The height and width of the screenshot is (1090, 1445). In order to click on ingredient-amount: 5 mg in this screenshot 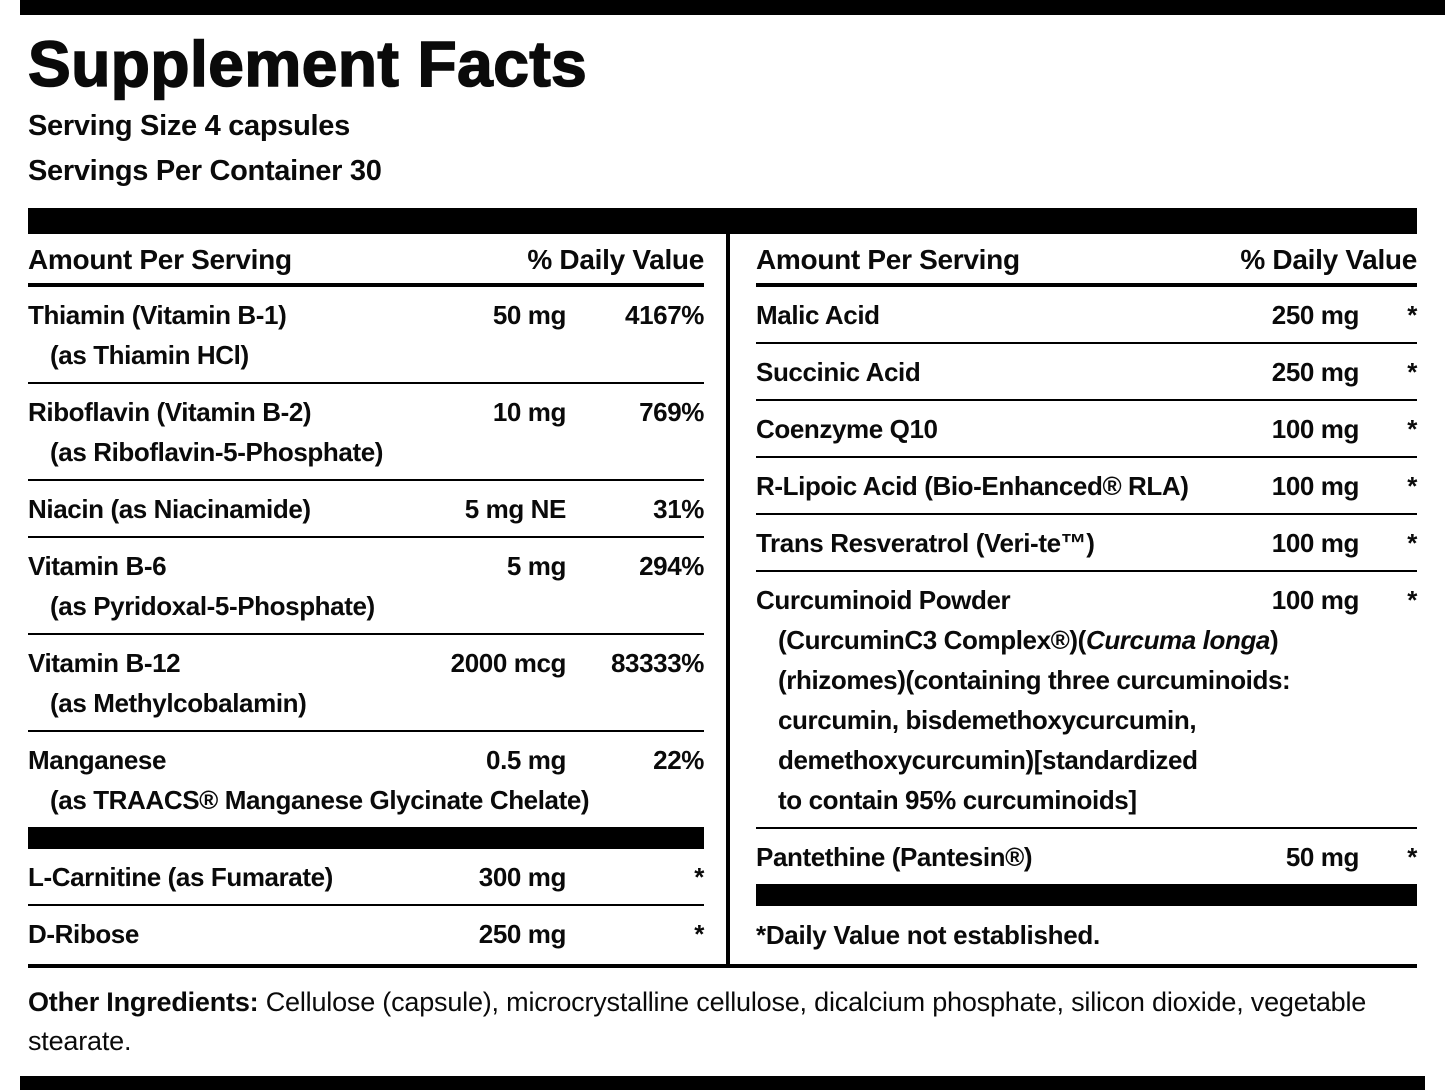, I will do `click(536, 566)`.